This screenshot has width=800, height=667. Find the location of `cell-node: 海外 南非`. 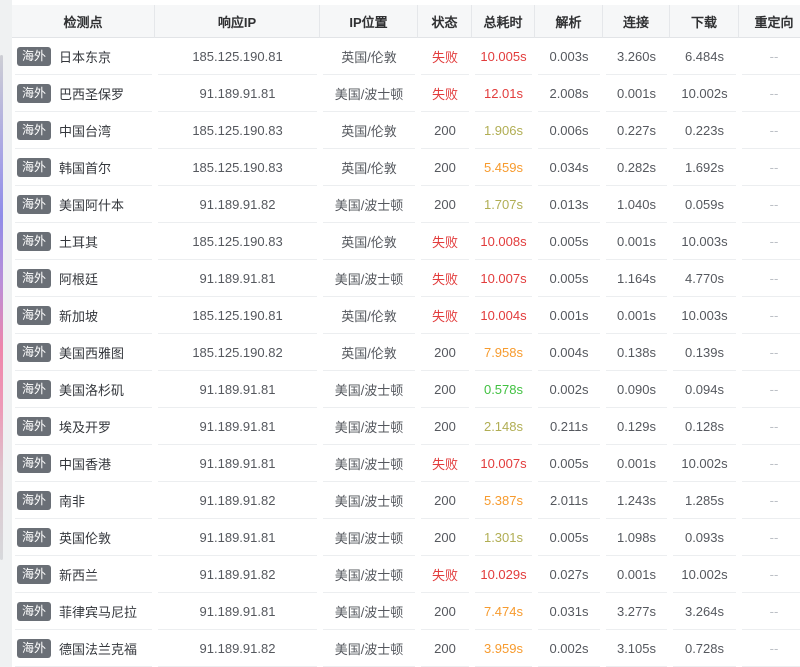

cell-node: 海外 南非 is located at coordinates (83, 500).